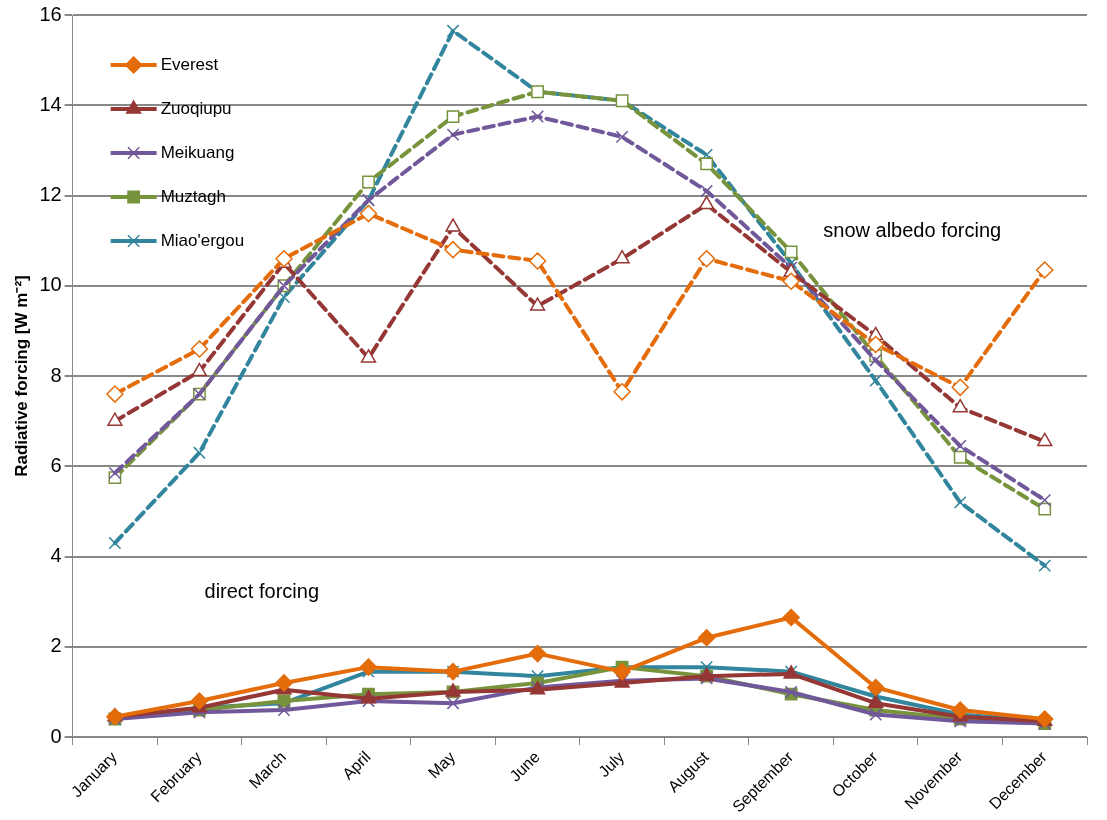 This screenshot has height=820, width=1107. Describe the element at coordinates (202, 240) in the screenshot. I see `legend-label: Miao'ergou` at that location.